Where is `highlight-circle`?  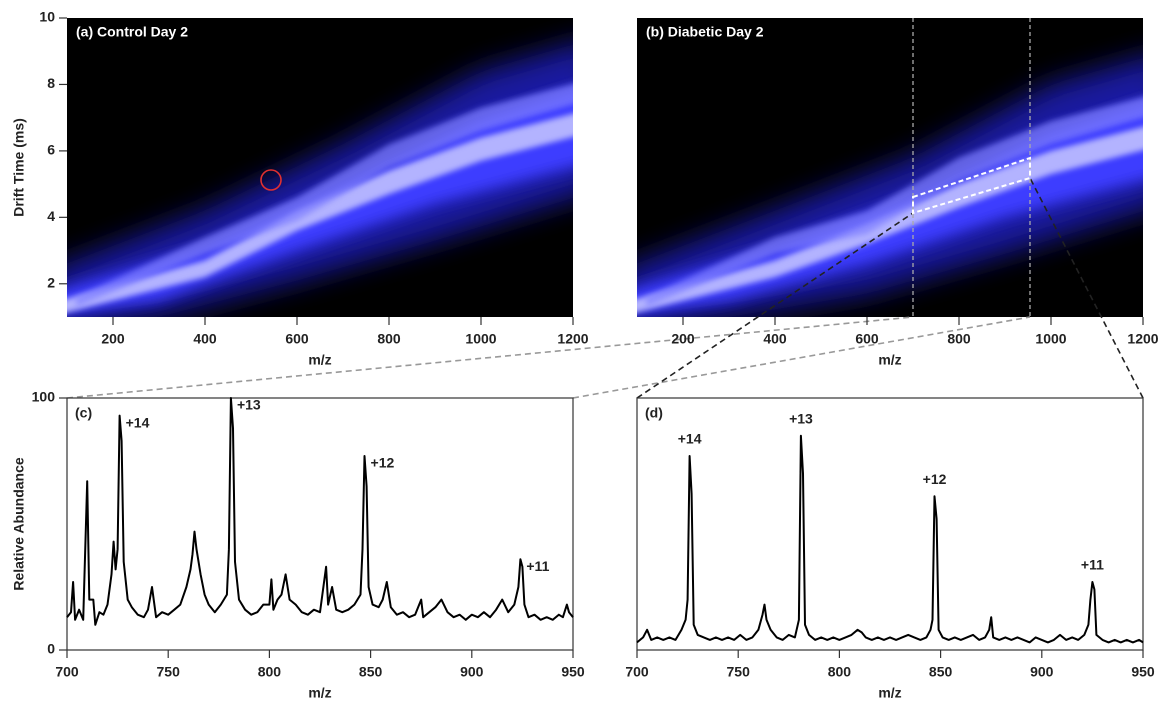 highlight-circle is located at coordinates (271, 180).